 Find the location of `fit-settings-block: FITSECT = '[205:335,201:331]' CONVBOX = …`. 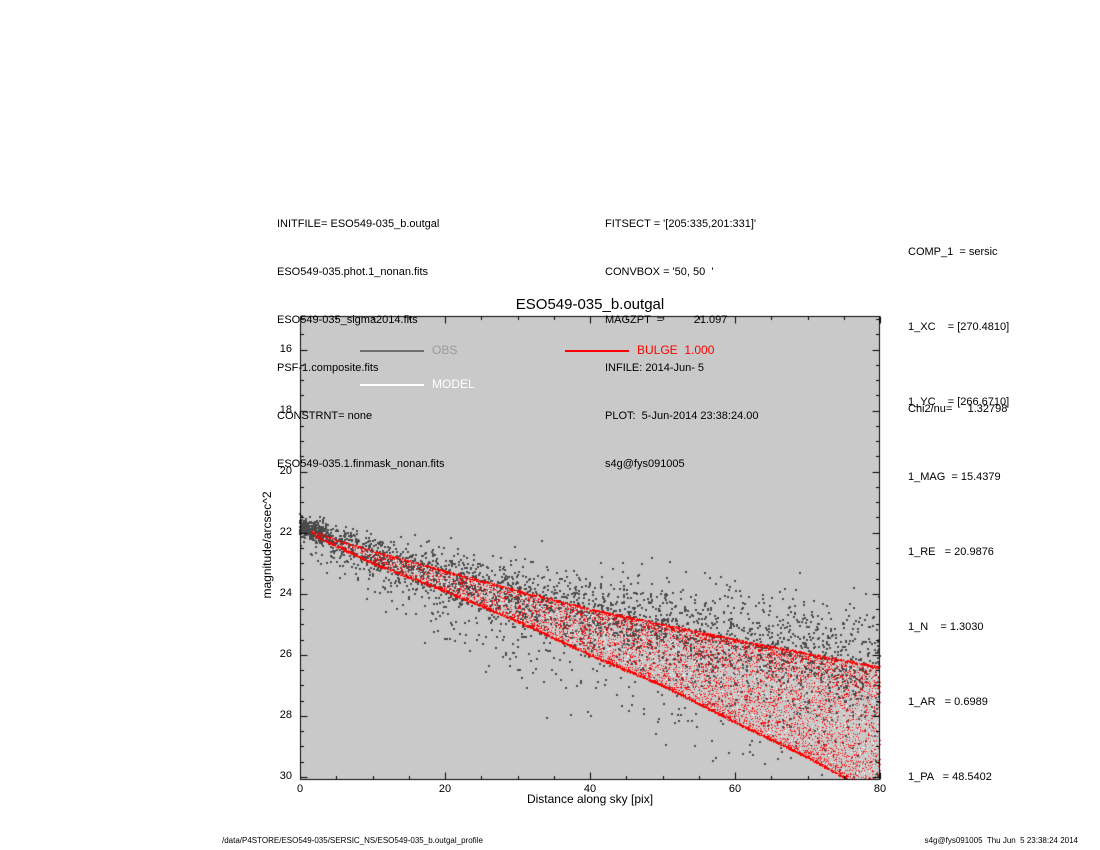

fit-settings-block: FITSECT = '[205:335,201:331]' CONVBOX = … is located at coordinates (682, 344).